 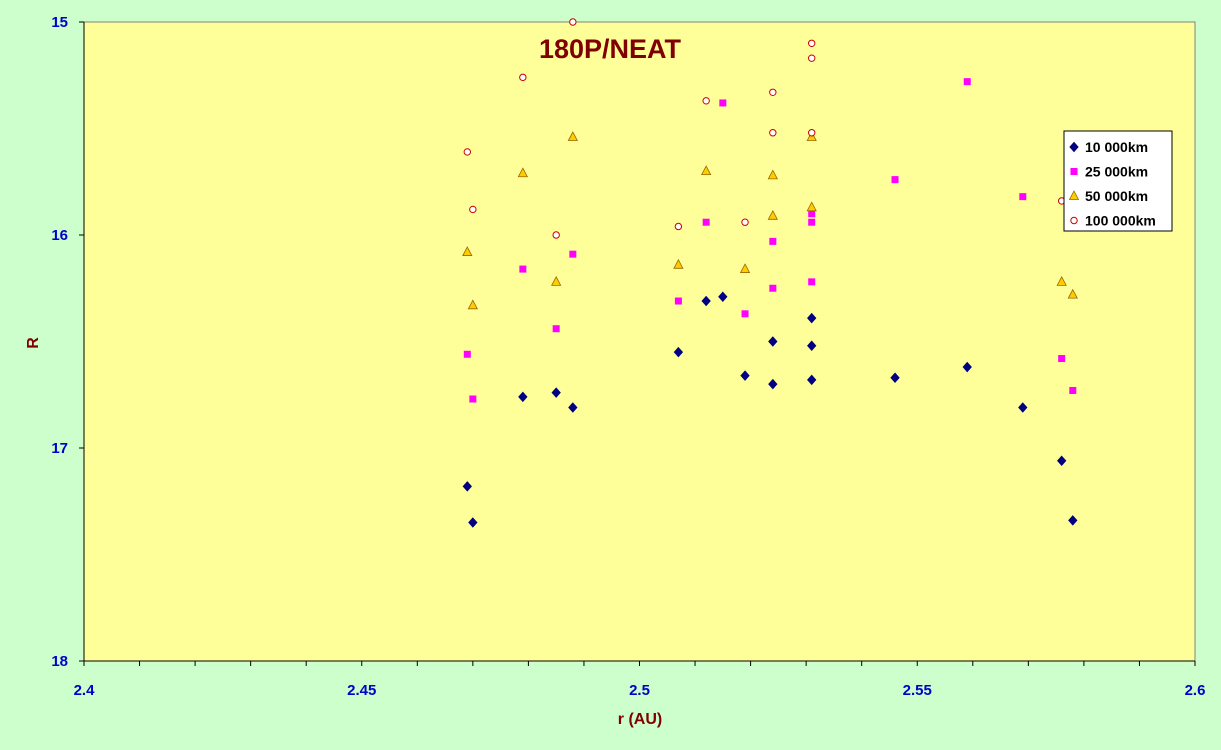 What do you see at coordinates (1116, 196) in the screenshot?
I see `legend-label: 50 000km` at bounding box center [1116, 196].